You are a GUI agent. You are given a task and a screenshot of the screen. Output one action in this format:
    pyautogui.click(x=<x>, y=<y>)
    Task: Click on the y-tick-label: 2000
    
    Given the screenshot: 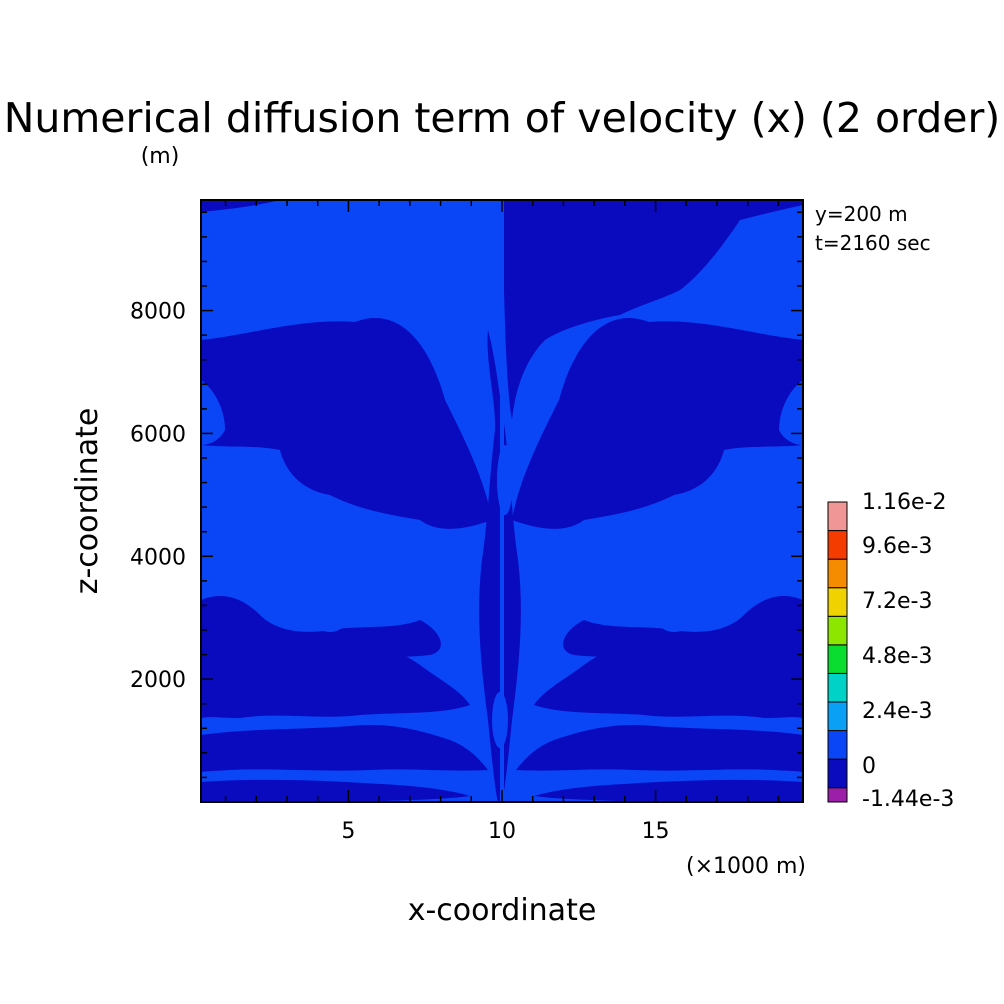 What is the action you would take?
    pyautogui.click(x=158, y=680)
    